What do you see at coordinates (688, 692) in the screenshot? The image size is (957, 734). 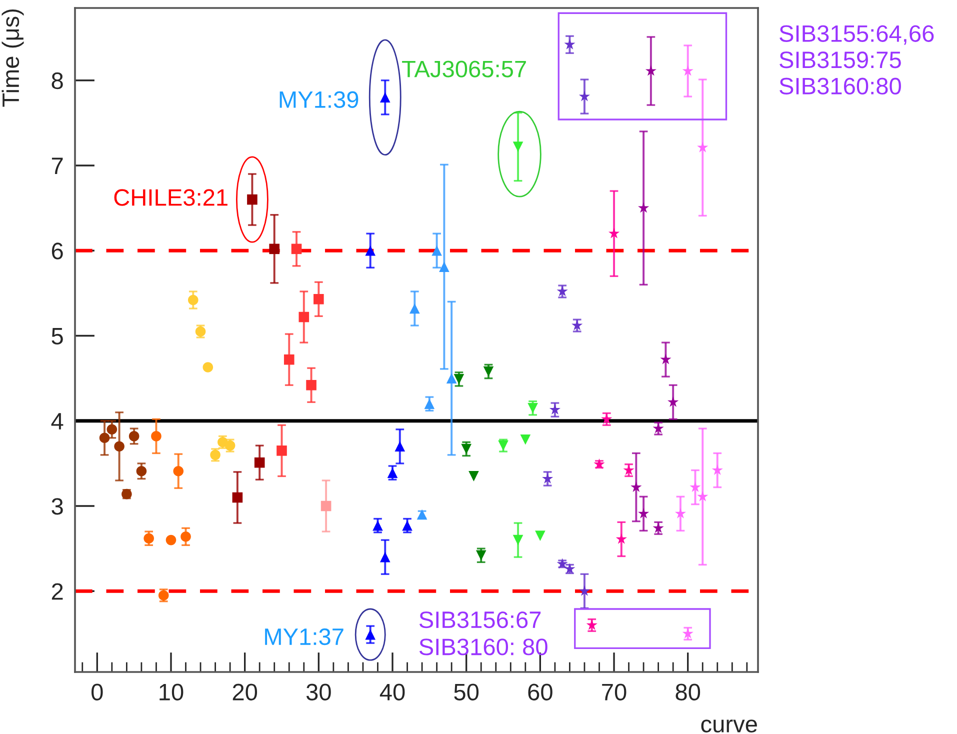 I see `x-tick-label: 80` at bounding box center [688, 692].